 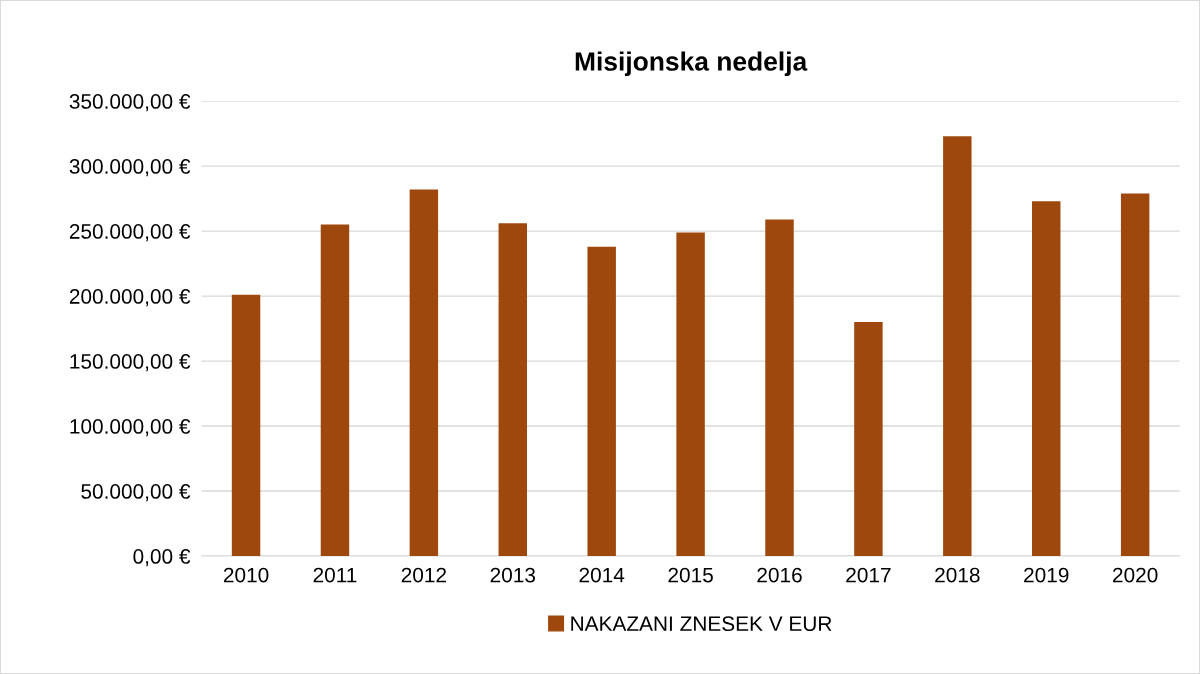 I want to click on y-tick-label: 100.000,00 €, so click(x=130, y=428).